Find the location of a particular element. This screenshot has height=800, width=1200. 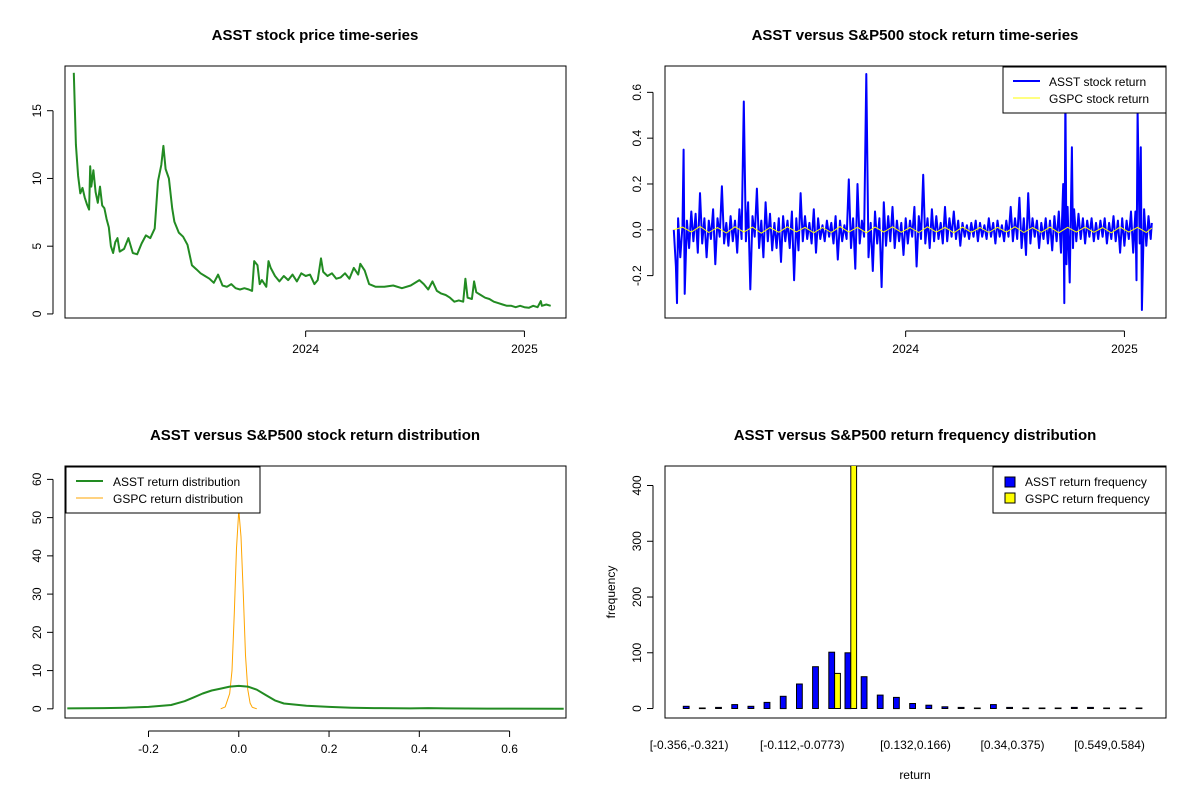

returns-x-tick-label: 2025 is located at coordinates (1124, 349).